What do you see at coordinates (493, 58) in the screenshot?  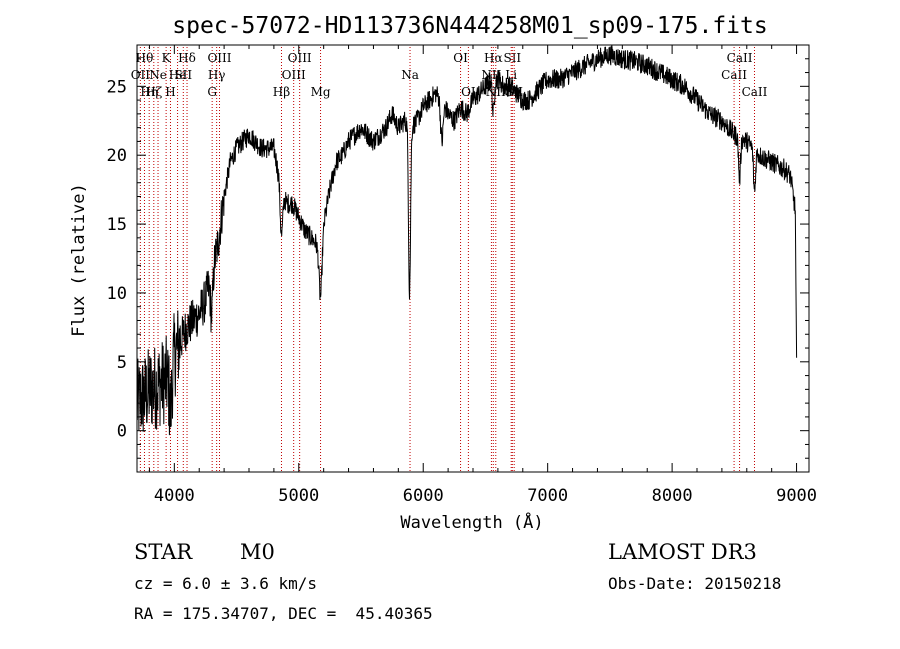 I see `line-marker-label: Hα` at bounding box center [493, 58].